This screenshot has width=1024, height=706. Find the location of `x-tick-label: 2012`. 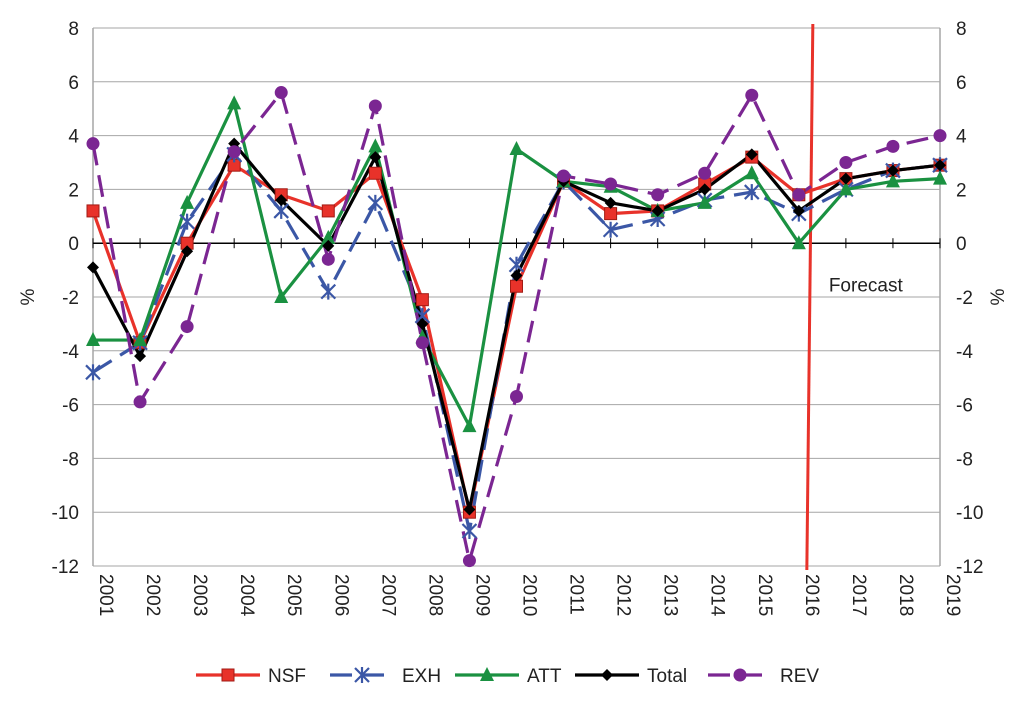

x-tick-label: 2012 is located at coordinates (623, 595).